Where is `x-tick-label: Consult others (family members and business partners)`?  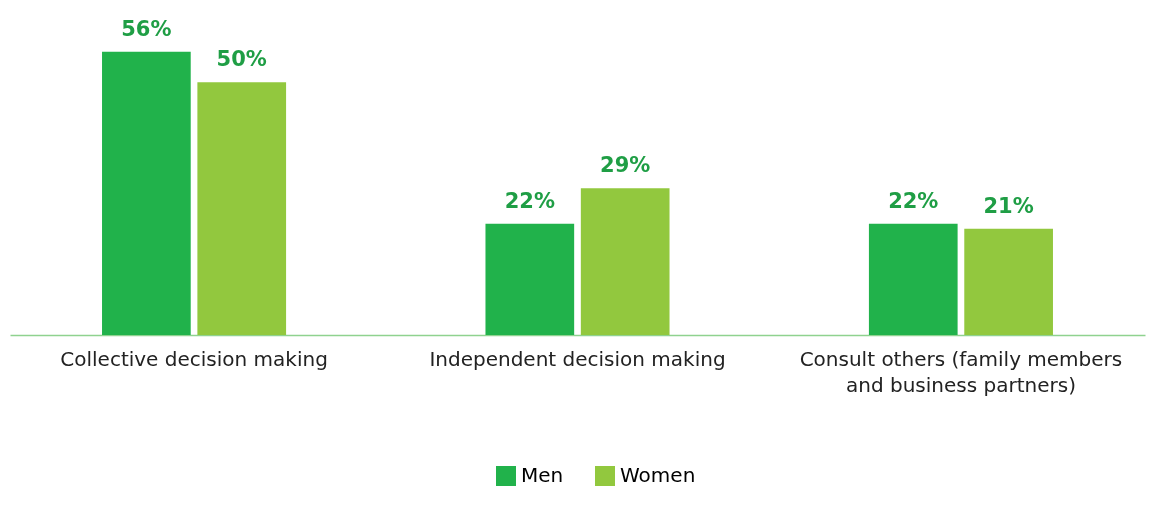 x-tick-label: Consult others (family members and business partners) is located at coordinates (961, 371).